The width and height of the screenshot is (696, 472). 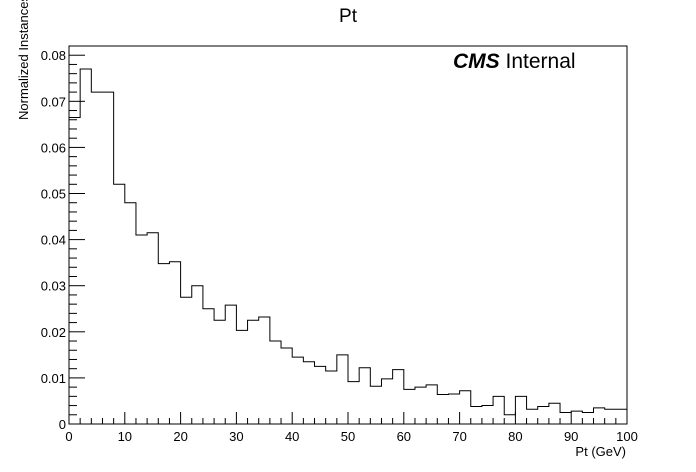 What do you see at coordinates (627, 436) in the screenshot?
I see `x-tick-label: 100` at bounding box center [627, 436].